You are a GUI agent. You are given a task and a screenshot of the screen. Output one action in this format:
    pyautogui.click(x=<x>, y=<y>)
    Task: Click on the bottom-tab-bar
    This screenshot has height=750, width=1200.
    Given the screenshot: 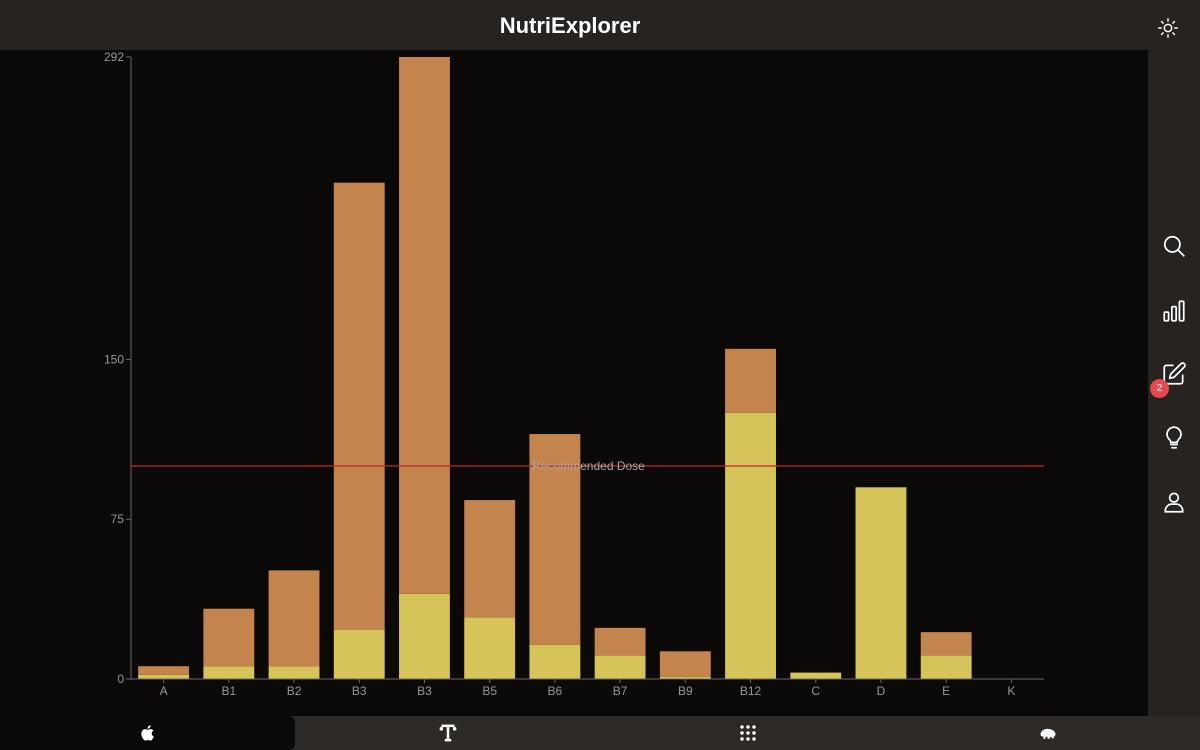 What is the action you would take?
    pyautogui.click(x=600, y=733)
    